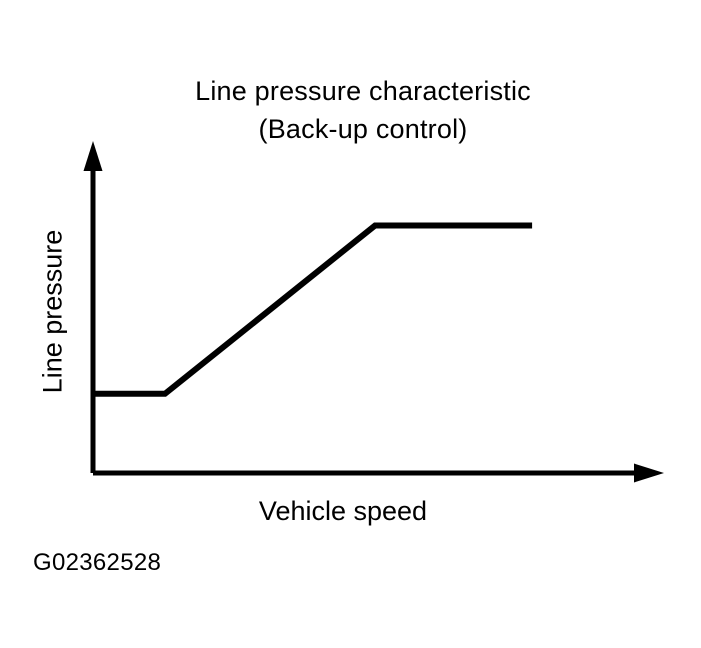  I want to click on chart-title-line2: (Back-up control), so click(363, 129).